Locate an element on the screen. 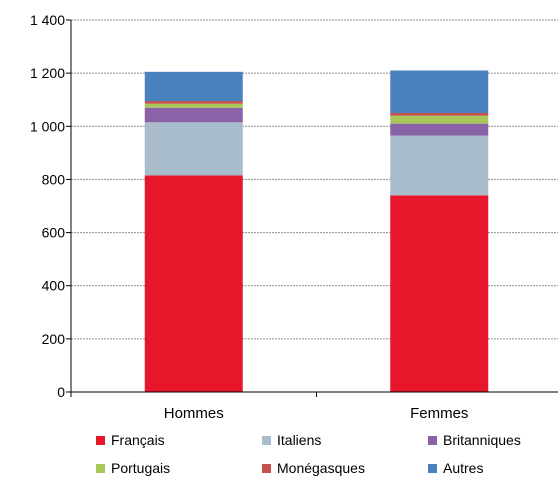 This screenshot has height=483, width=558. y-tick-label: 1 400 is located at coordinates (47, 20).